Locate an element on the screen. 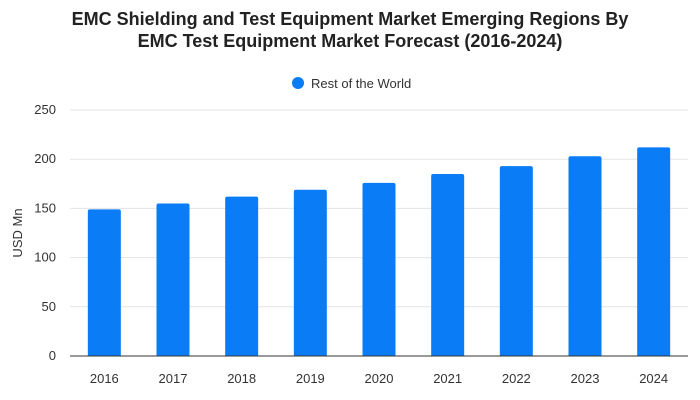  bar-2019 is located at coordinates (310, 272).